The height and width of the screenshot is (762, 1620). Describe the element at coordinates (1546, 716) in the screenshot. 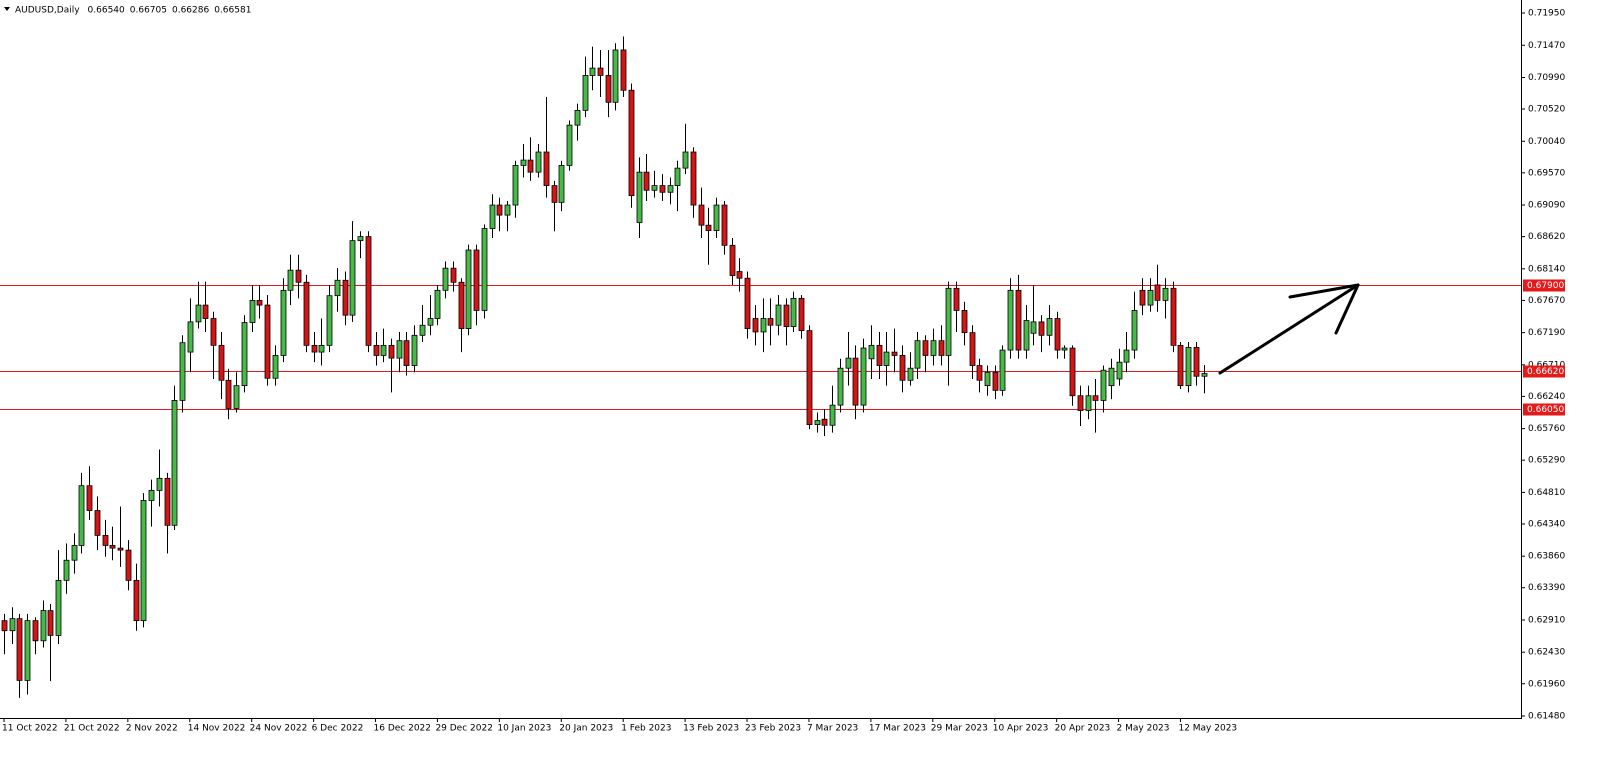

I see `y-tick-label: 0.61480` at that location.